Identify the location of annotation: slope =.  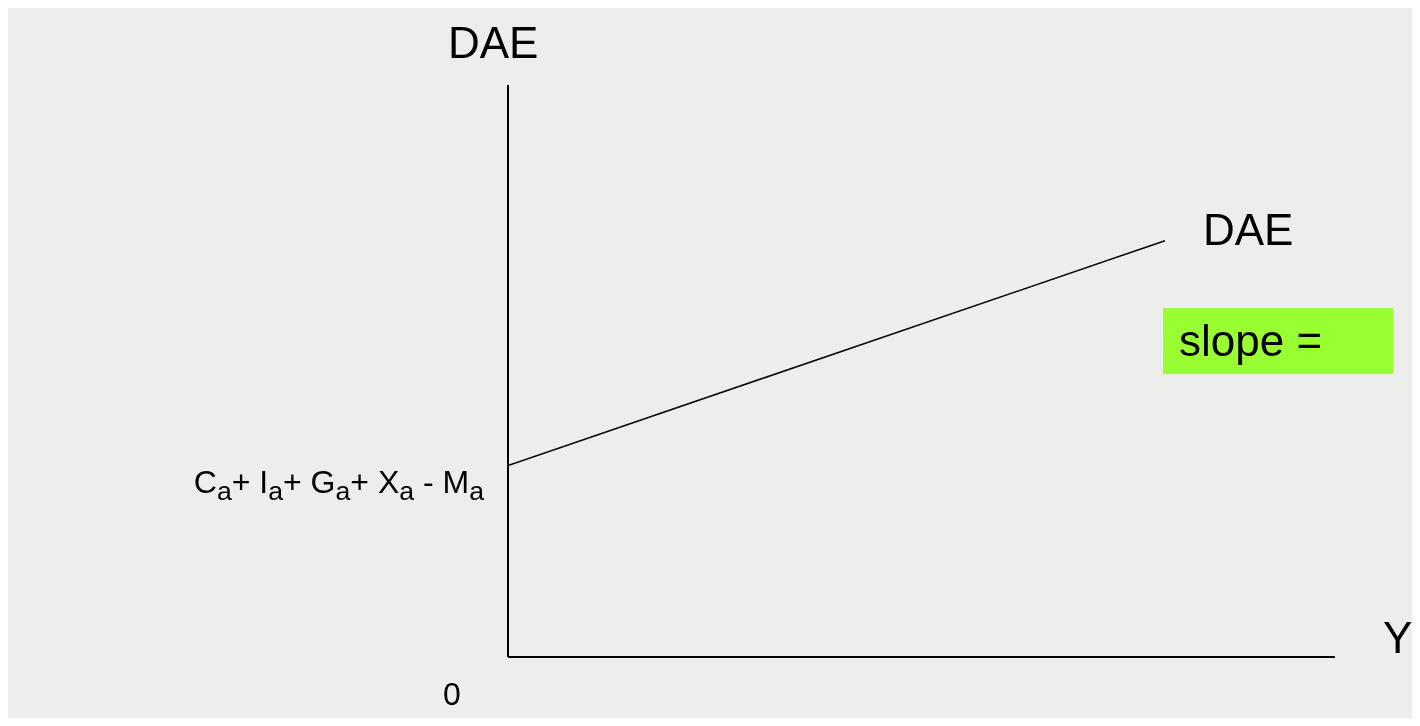
(1278, 341).